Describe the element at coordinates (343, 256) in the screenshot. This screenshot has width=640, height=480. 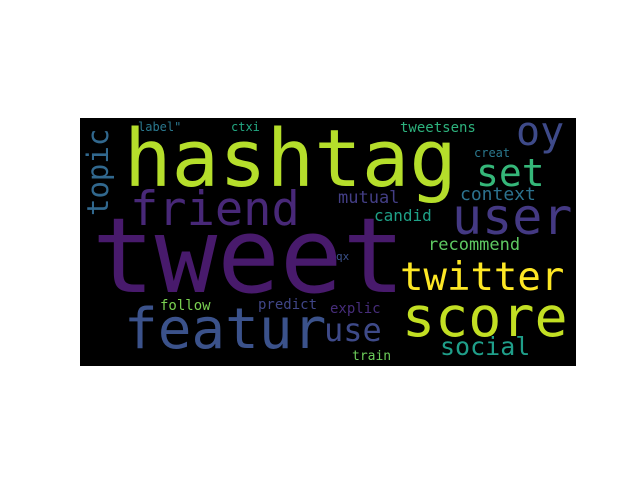
I see `word-qx: qx` at that location.